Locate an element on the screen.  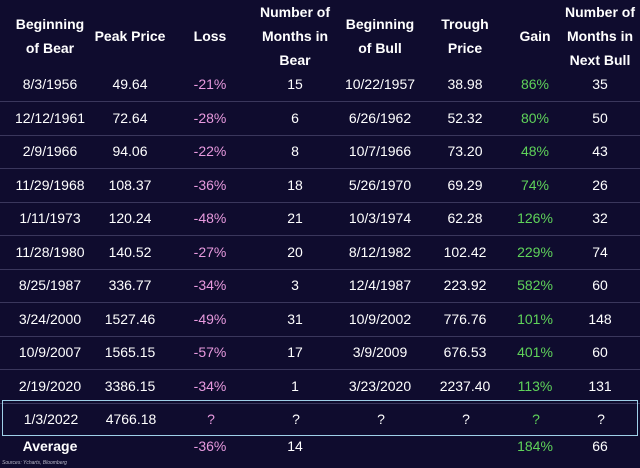
cell-loss: -28% is located at coordinates (210, 117).